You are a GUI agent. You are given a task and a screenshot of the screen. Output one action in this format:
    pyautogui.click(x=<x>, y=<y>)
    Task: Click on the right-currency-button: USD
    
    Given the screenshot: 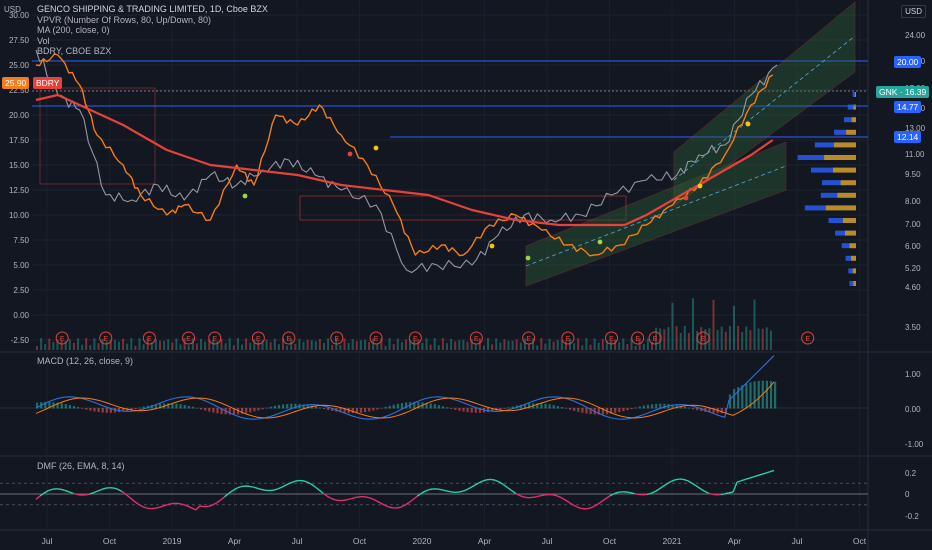 What is the action you would take?
    pyautogui.click(x=913, y=11)
    